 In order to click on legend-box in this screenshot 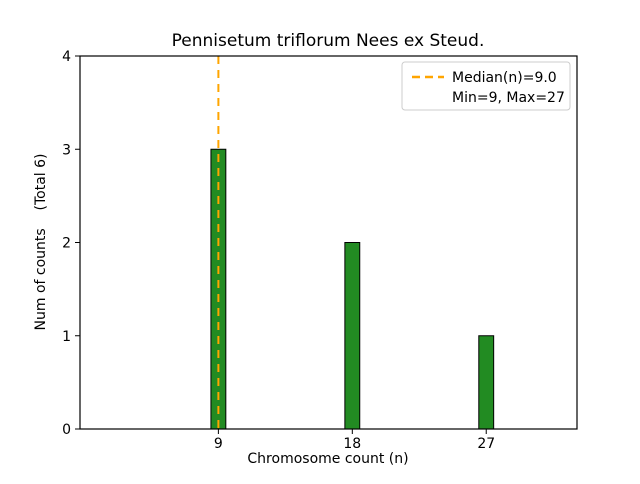, I will do `click(486, 86)`.